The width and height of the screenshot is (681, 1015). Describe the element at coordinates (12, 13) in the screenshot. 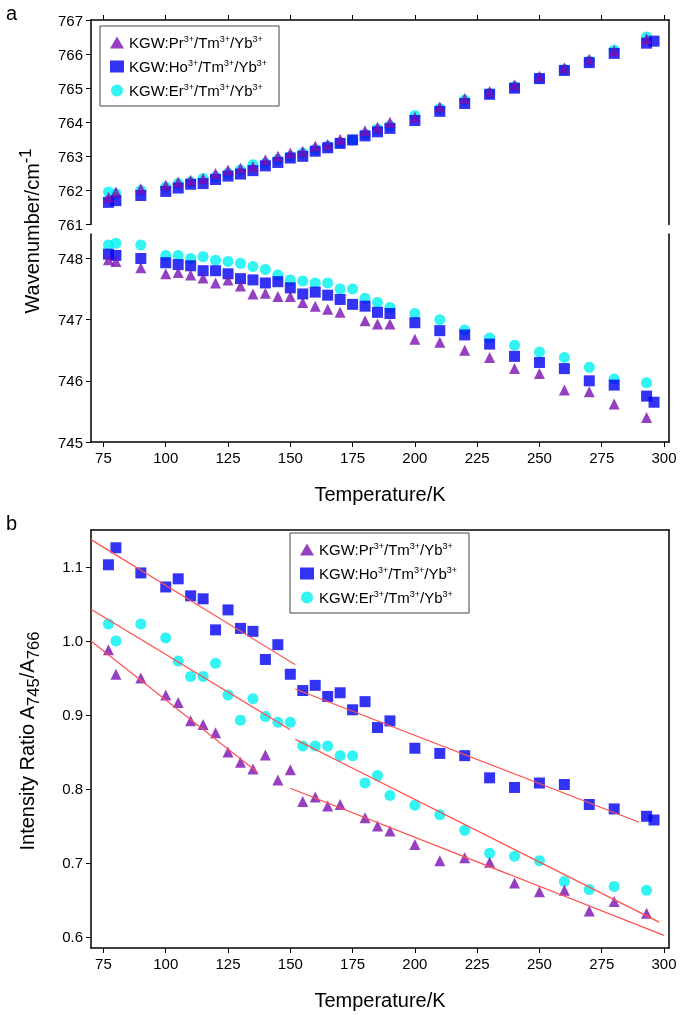

I see `text: a` at that location.